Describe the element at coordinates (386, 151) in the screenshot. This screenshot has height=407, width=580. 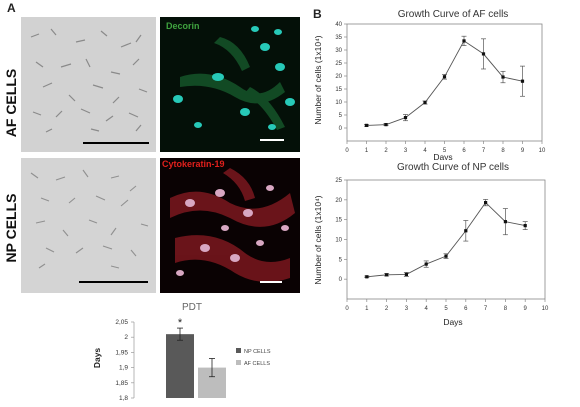
I see `af-chart-xtick-label: 2` at that location.